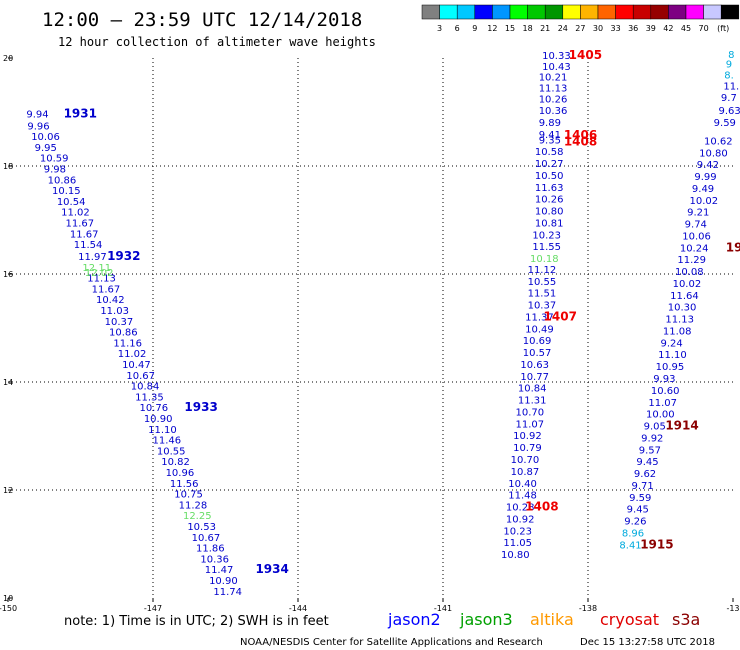 The width and height of the screenshot is (740, 650). Describe the element at coordinates (580, 18) in the screenshot. I see `color-scale-legend: 3 6 9 12 15 18 21 24 27 30 33 36 39 42 45 70 (ft)` at that location.